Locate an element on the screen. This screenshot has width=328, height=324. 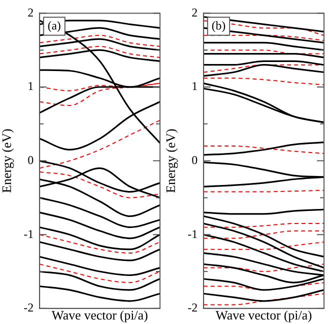
annotation: (b) is located at coordinates (219, 25).